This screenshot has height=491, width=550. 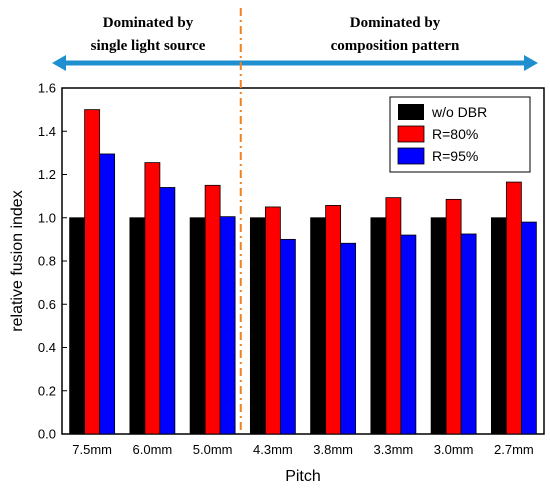 I want to click on bar-r-95--4-3mm, so click(x=287, y=336).